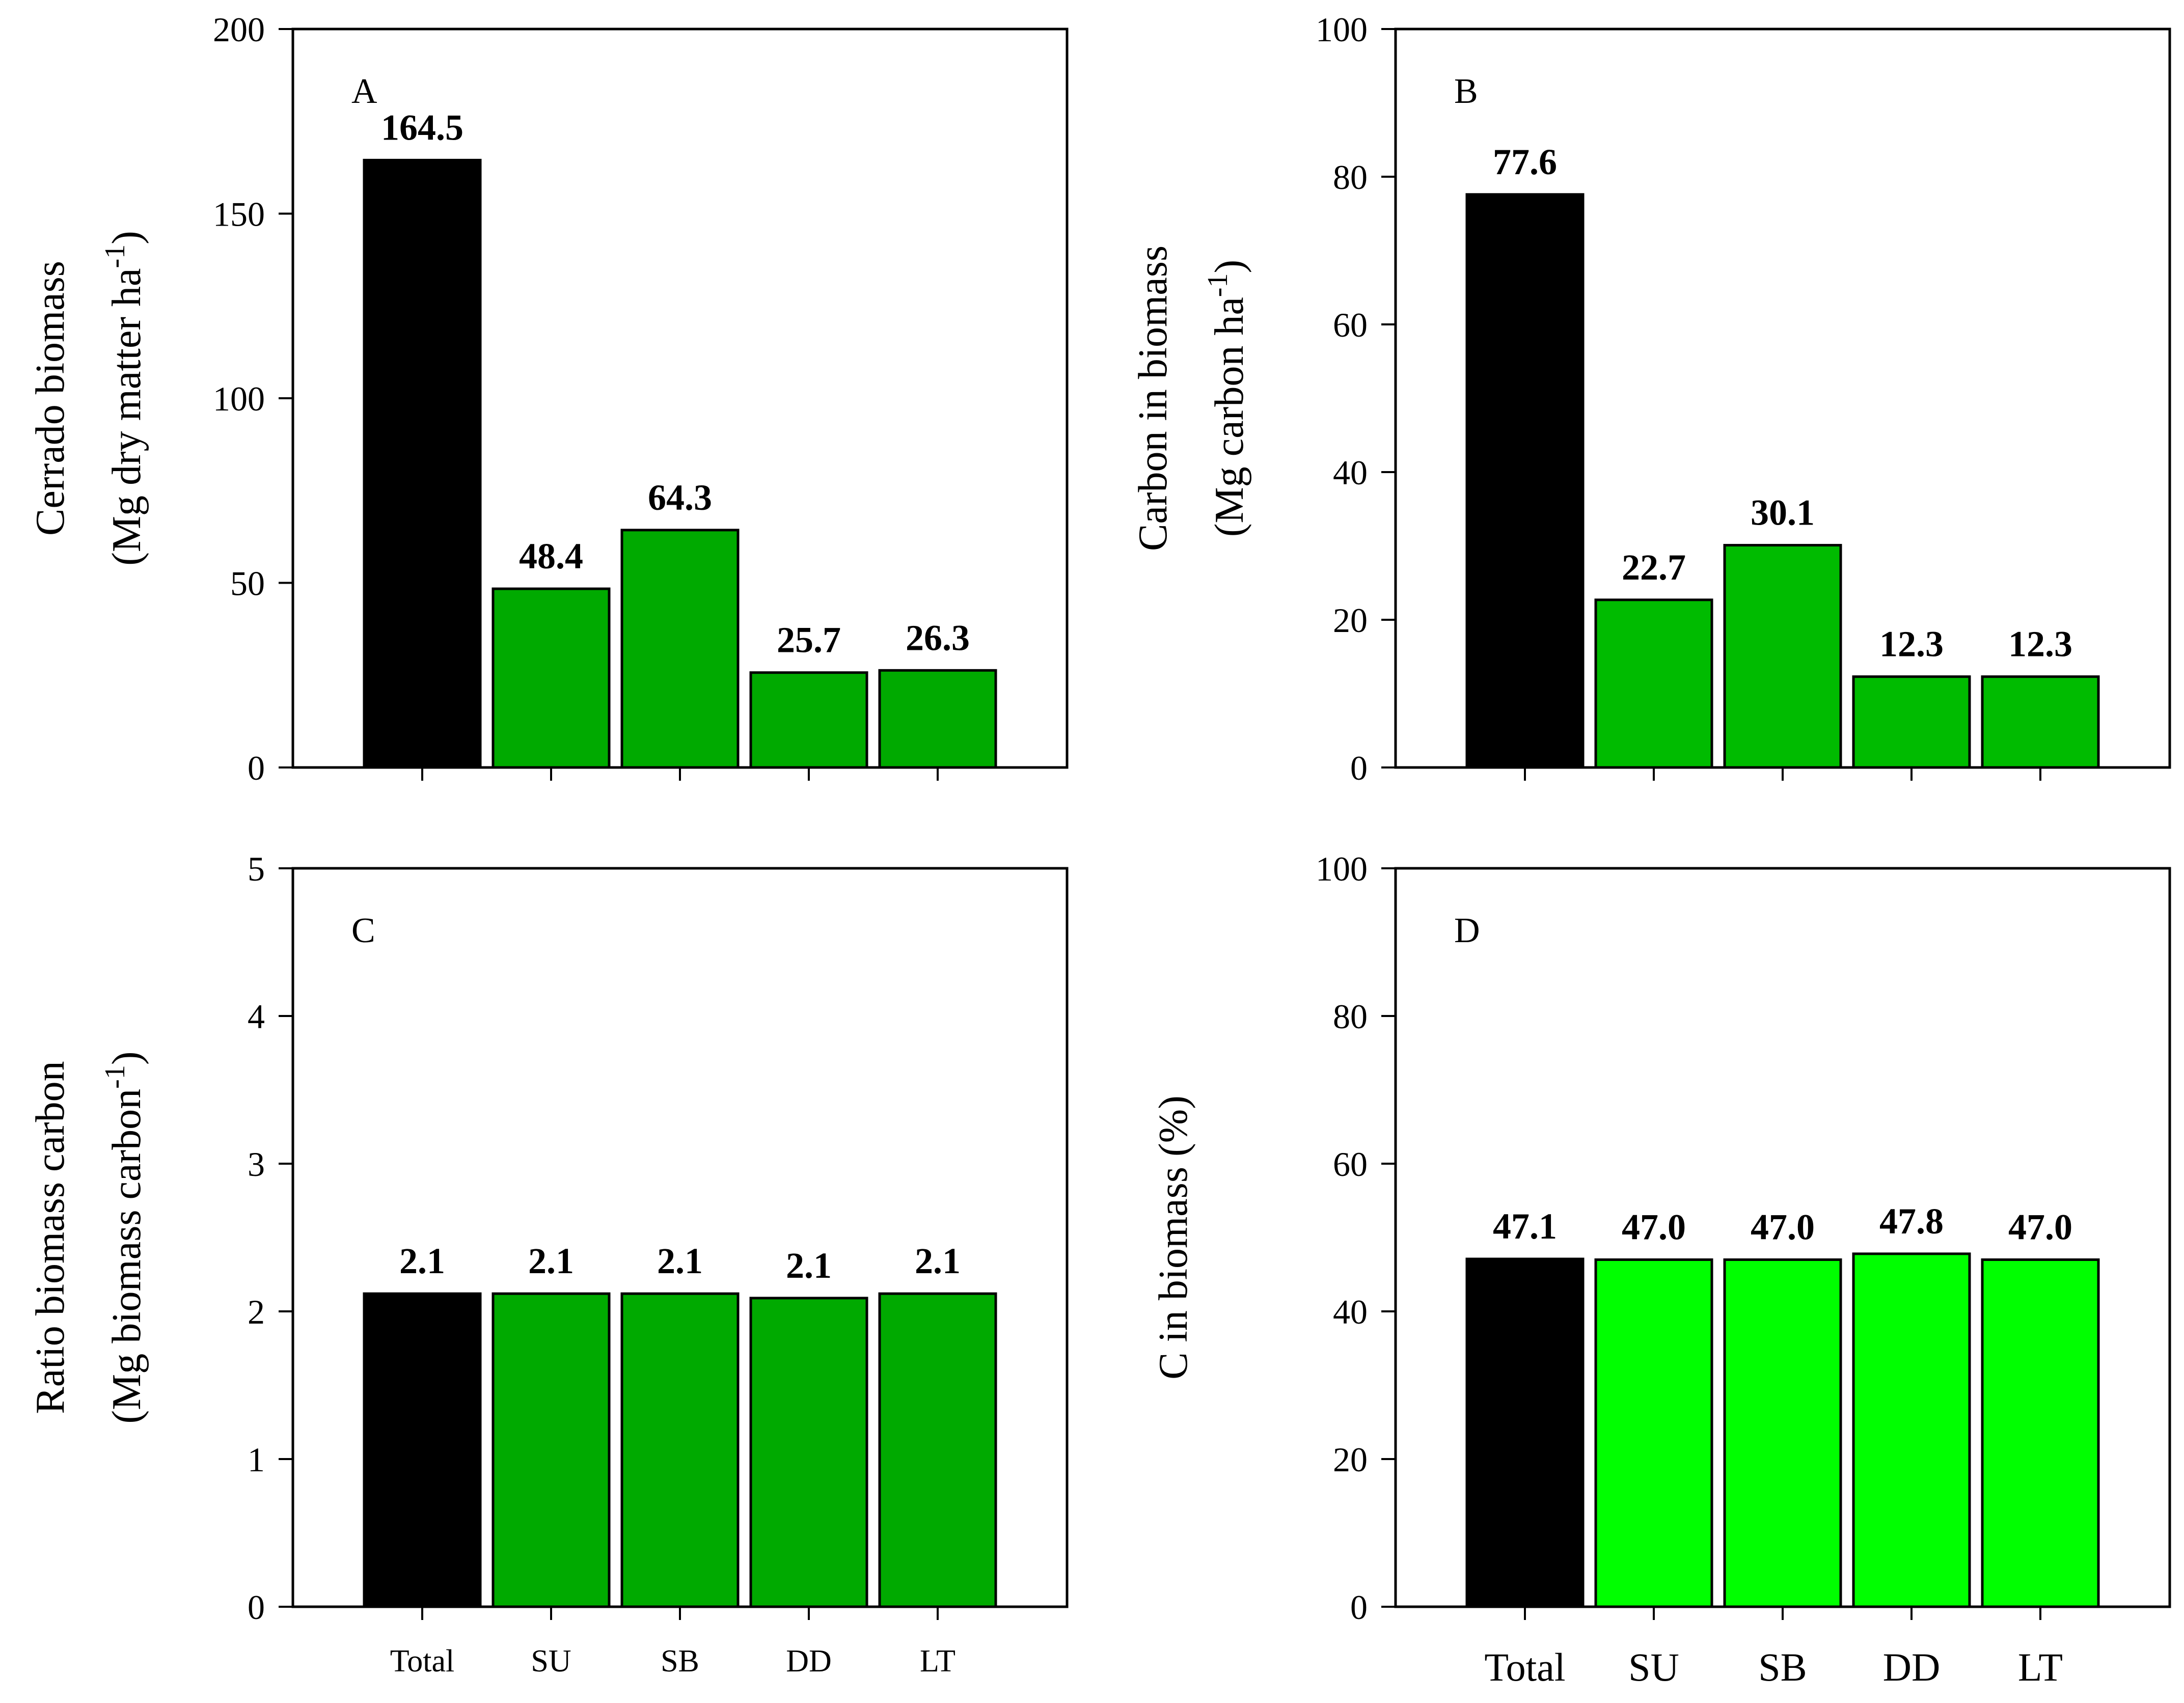 This screenshot has width=2184, height=1703. Describe the element at coordinates (1467, 931) in the screenshot. I see `panel-letter: D` at that location.